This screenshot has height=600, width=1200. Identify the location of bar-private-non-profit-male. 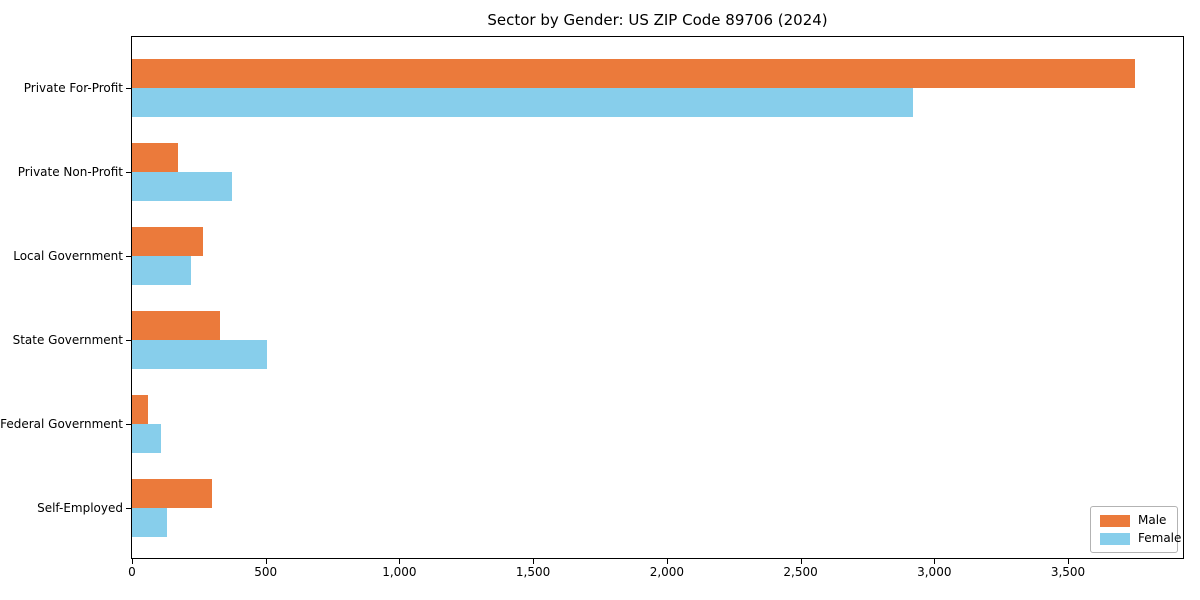
(155, 157).